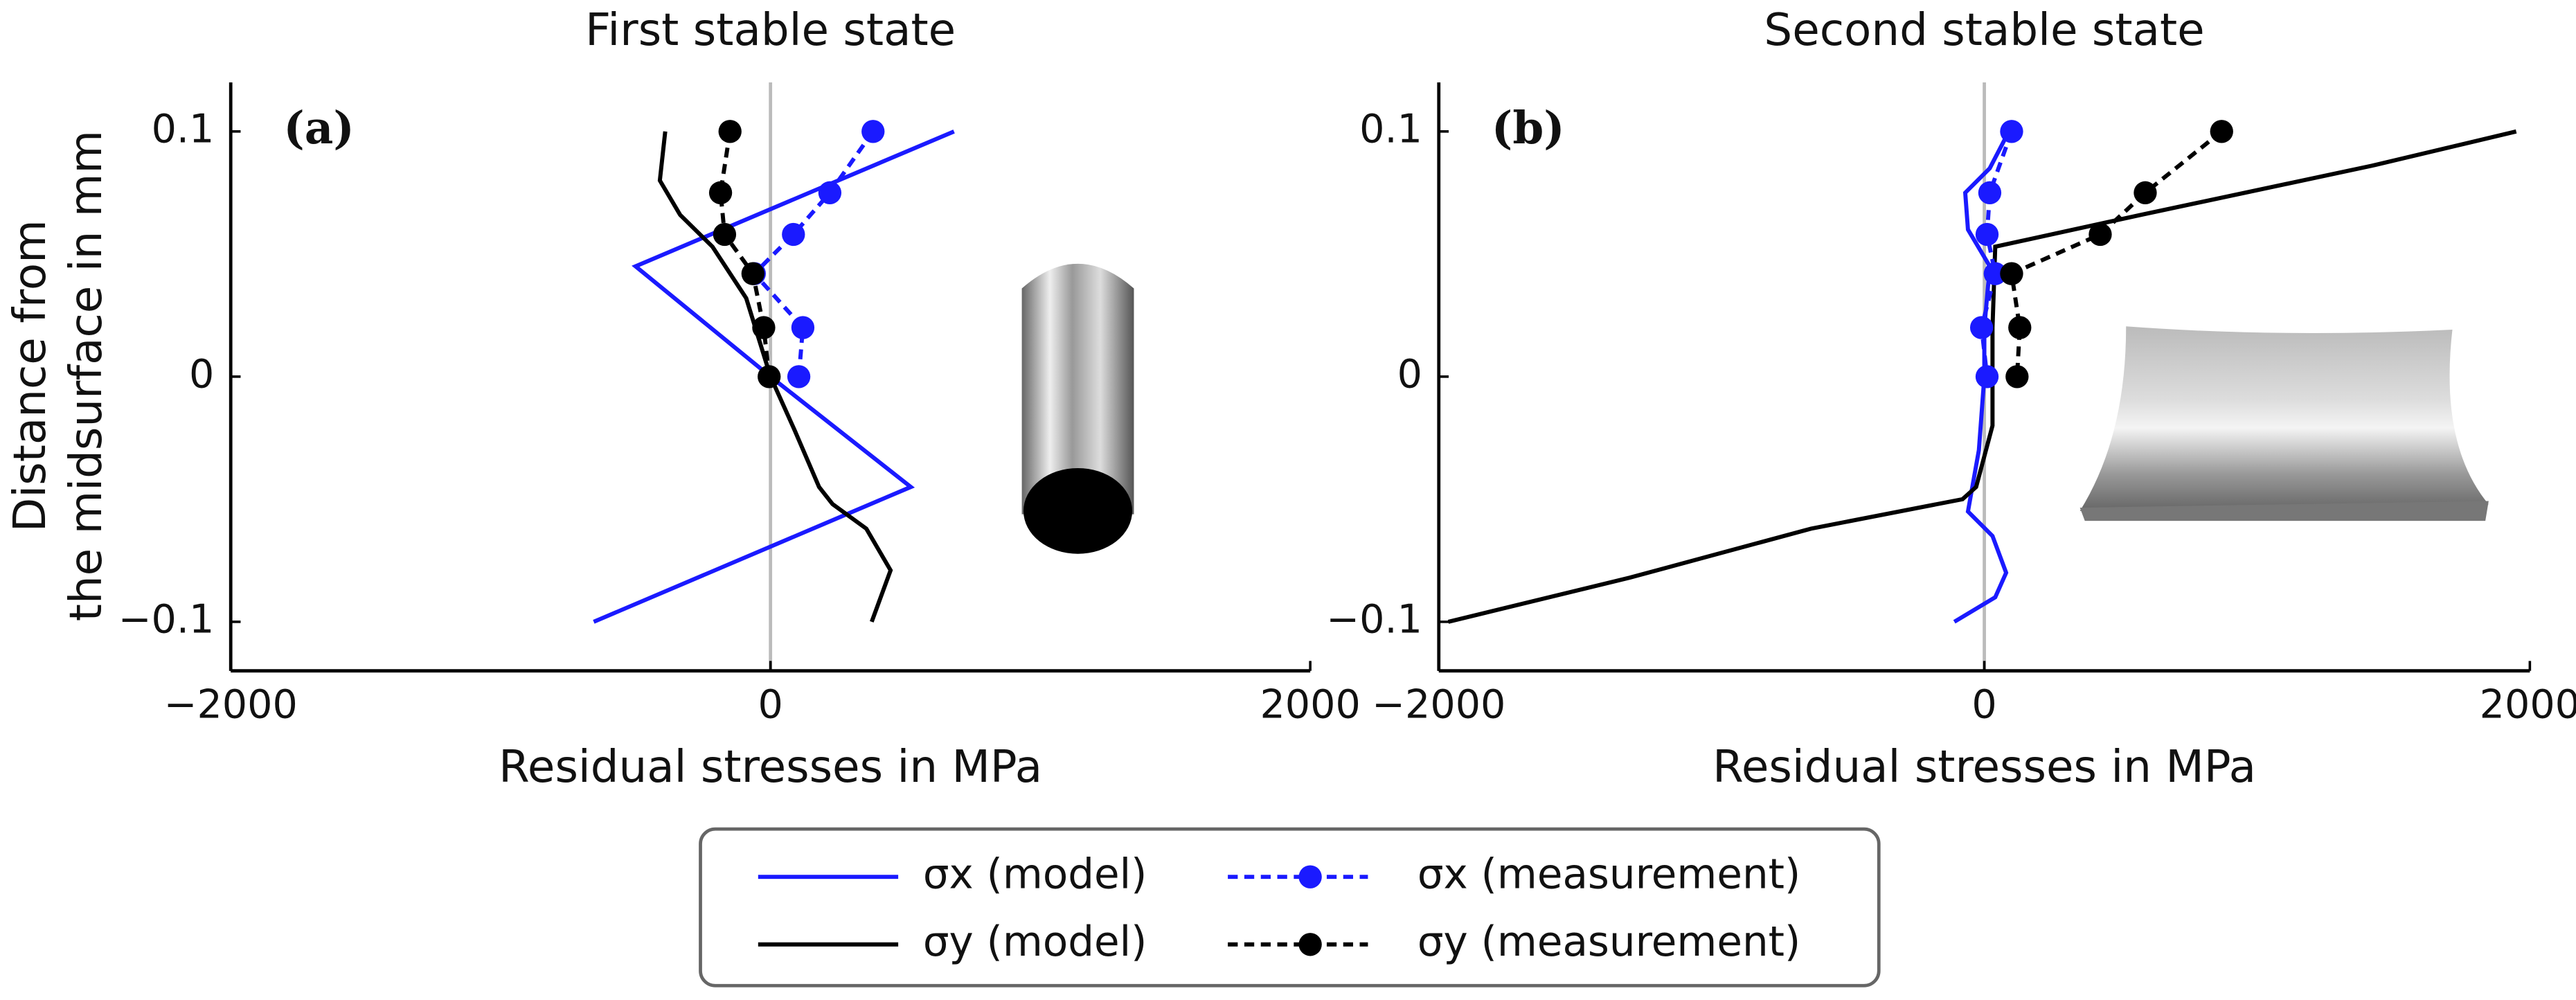 This screenshot has width=2576, height=1000. I want to click on sheet-photo, so click(2284, 423).